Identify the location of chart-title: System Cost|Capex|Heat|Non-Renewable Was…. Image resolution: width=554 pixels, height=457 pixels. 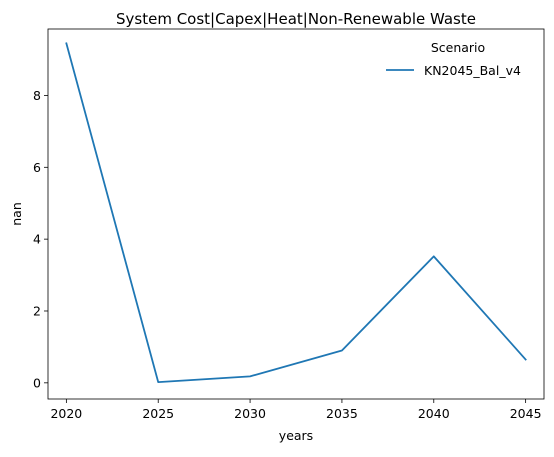
(296, 19).